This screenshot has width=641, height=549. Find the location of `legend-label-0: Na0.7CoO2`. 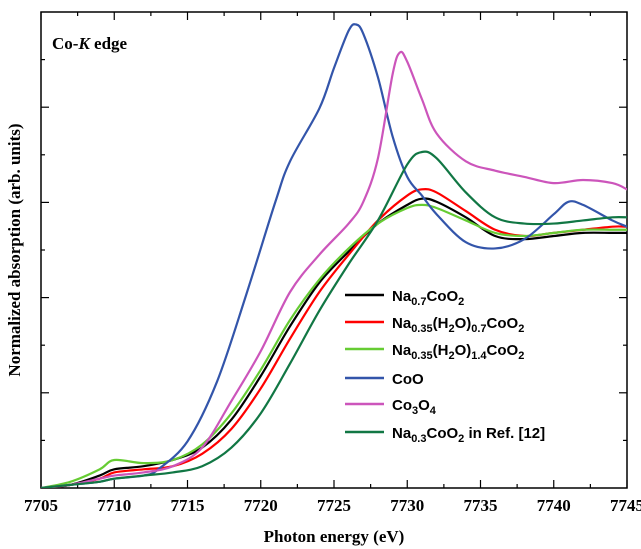

legend-label-0: Na0.7CoO2 is located at coordinates (428, 298).